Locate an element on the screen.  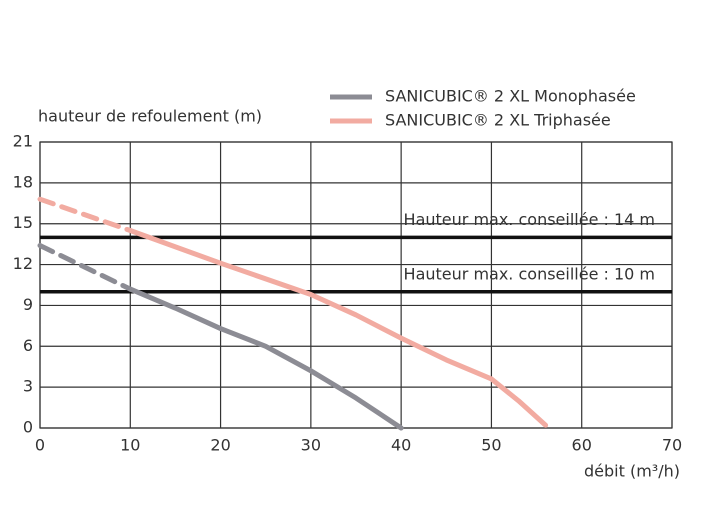
x-tick-label: 0 is located at coordinates (40, 445).